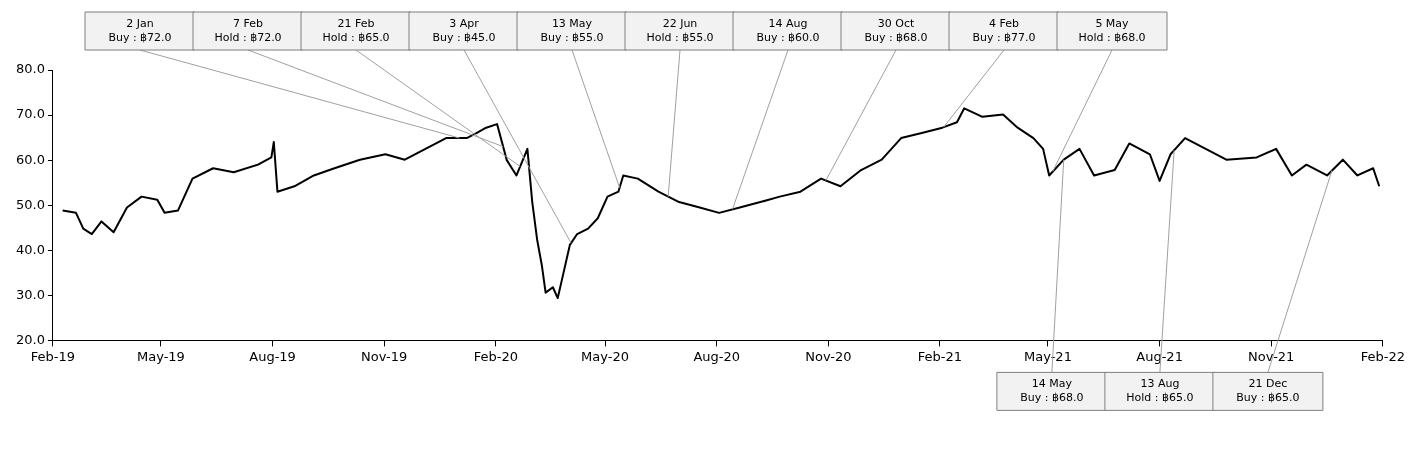 The height and width of the screenshot is (471, 1418). Describe the element at coordinates (1052, 391) in the screenshot. I see `annotation: 14 May Buy : ฿68.0` at that location.